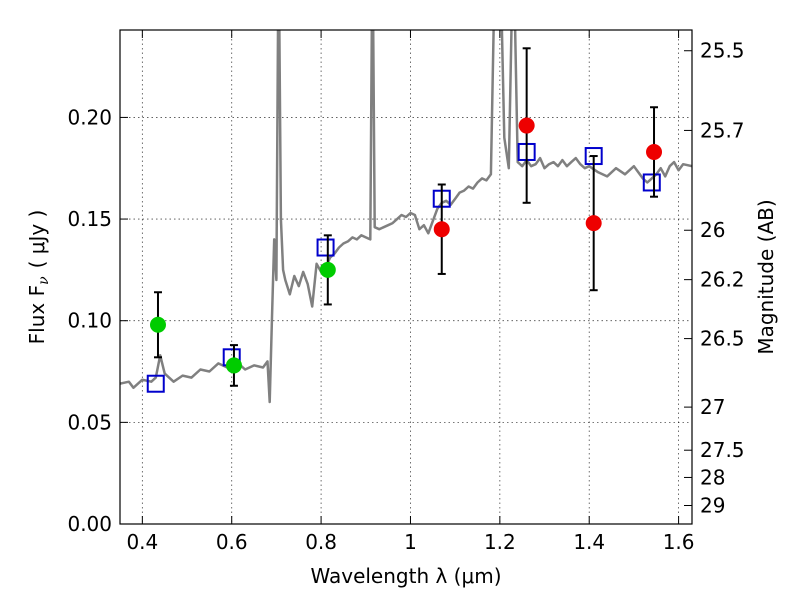 Image resolution: width=800 pixels, height=600 pixels. Describe the element at coordinates (142, 542) in the screenshot. I see `x-tick-label: 0.4` at that location.